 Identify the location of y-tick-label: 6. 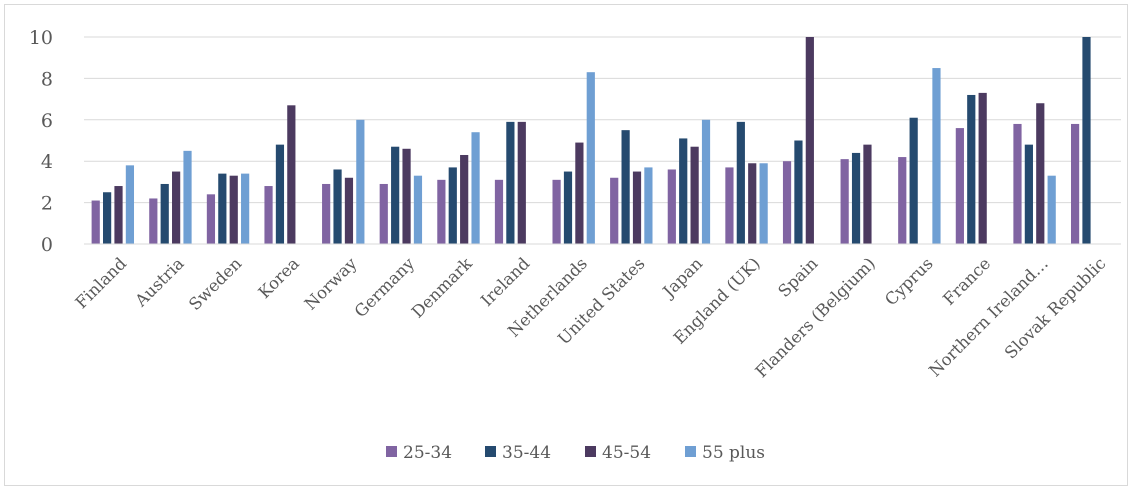
(47, 121).